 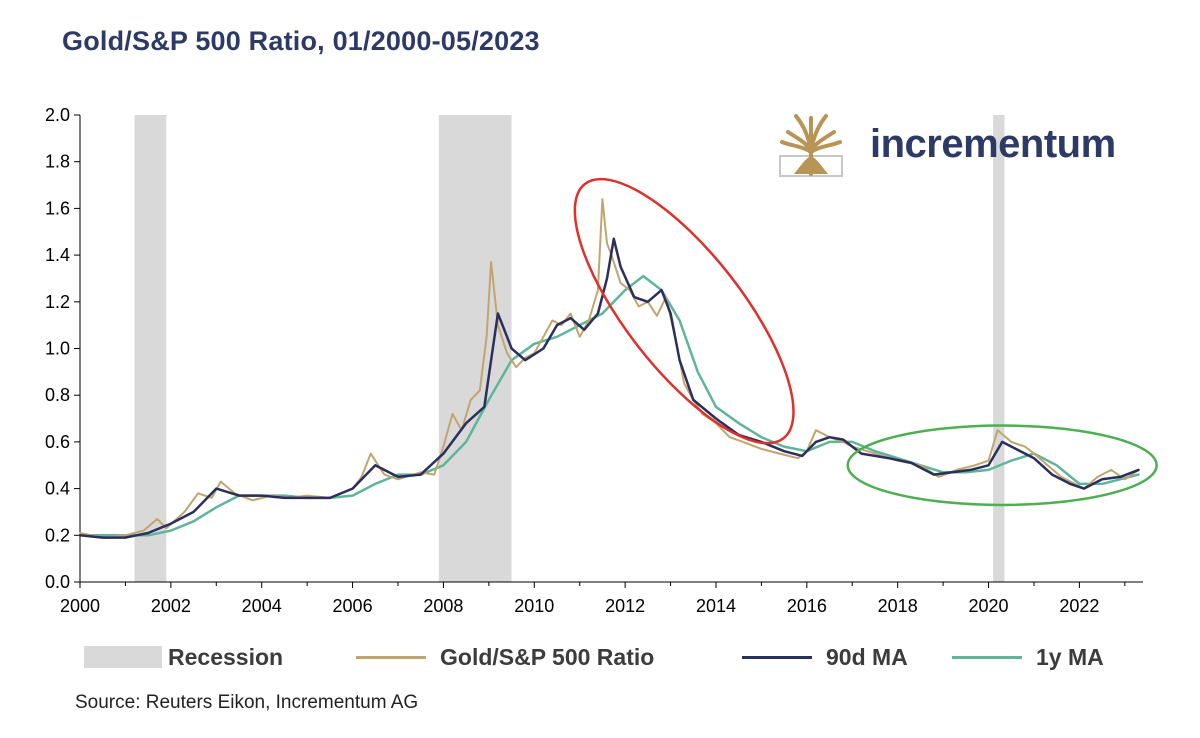 I want to click on y-tick-label-2: 0.4, so click(x=57, y=489).